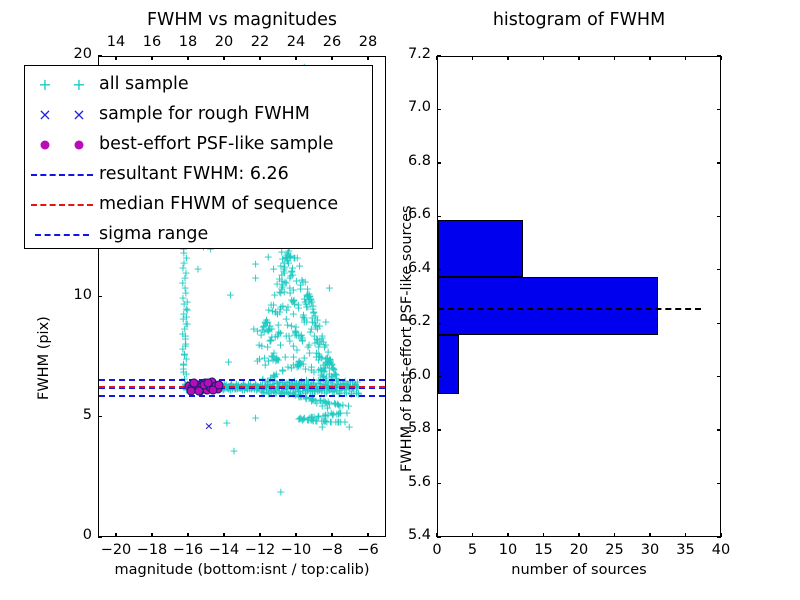 This screenshot has width=800, height=600. I want to click on legend-item: × × sample for rough FWHM, so click(198, 115).